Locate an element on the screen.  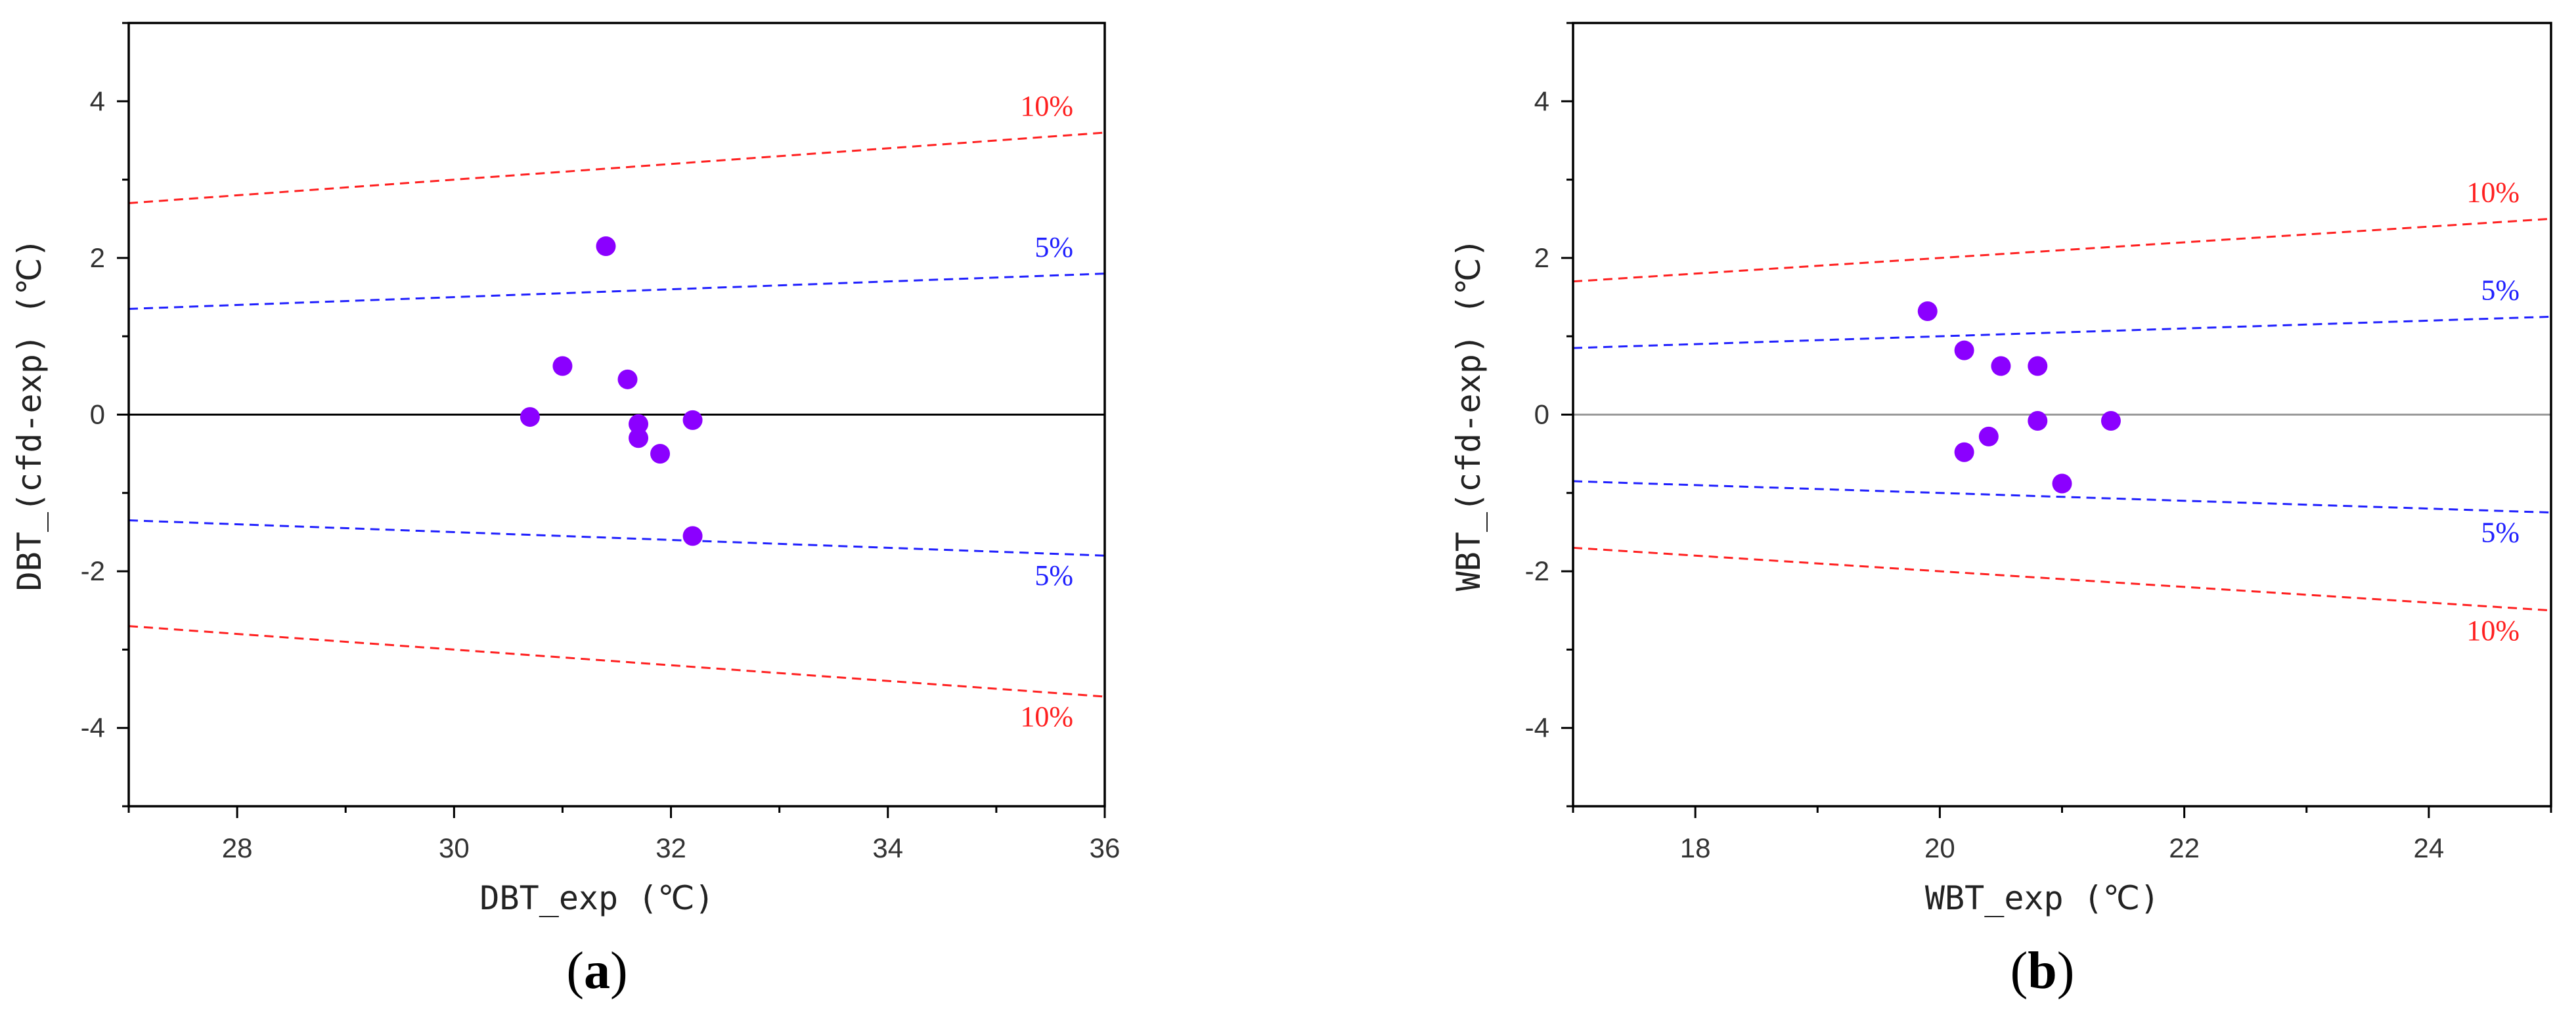
panel-b-x-tick-label: 24 is located at coordinates (2429, 848).